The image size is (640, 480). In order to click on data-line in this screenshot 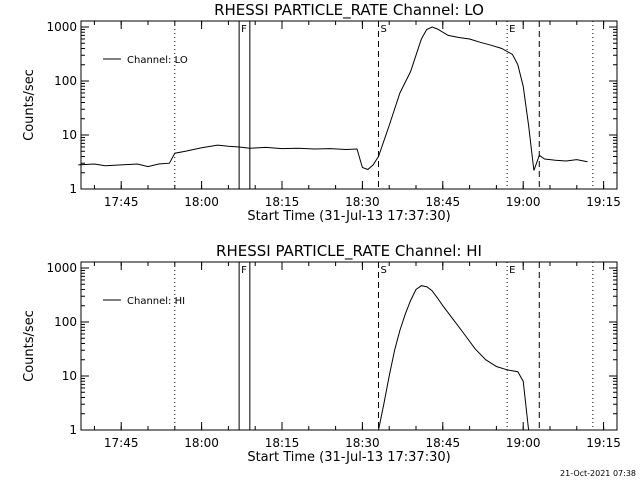, I will do `click(454, 358)`.